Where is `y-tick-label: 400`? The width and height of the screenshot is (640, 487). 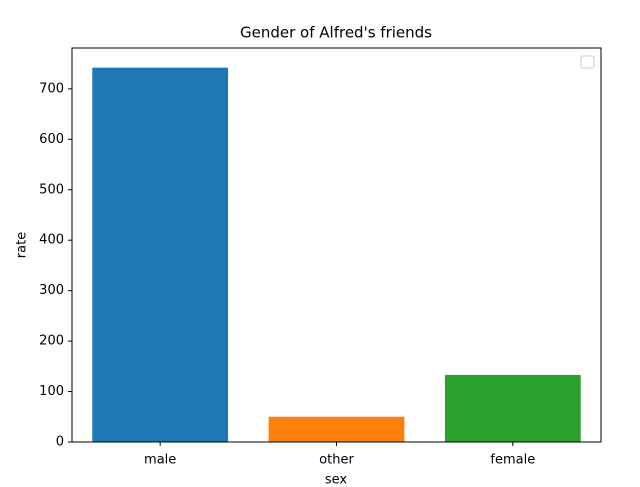 y-tick-label: 400 is located at coordinates (51, 240).